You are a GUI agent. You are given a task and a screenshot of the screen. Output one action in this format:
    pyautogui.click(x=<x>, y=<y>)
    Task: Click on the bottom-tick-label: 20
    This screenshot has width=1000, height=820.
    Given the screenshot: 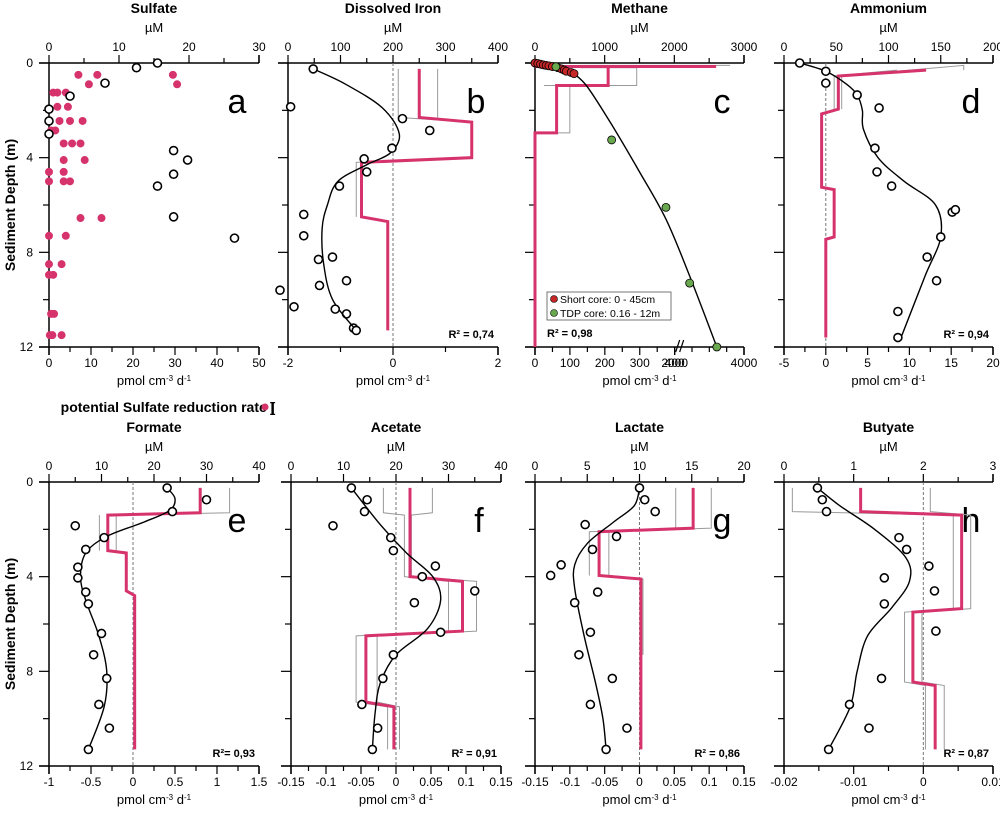 What is the action you would take?
    pyautogui.click(x=133, y=363)
    